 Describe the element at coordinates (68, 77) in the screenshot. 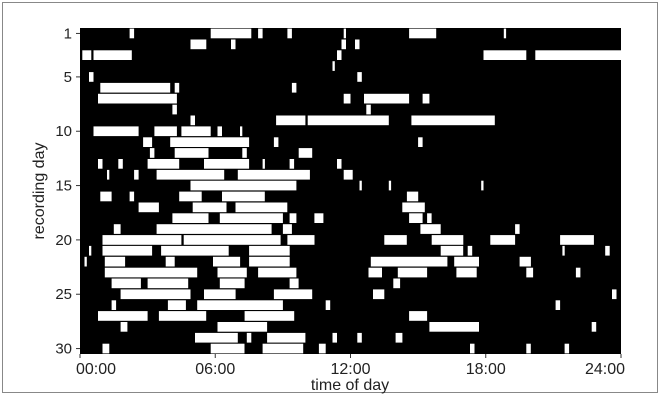

I see `y-tick-label: 5` at that location.